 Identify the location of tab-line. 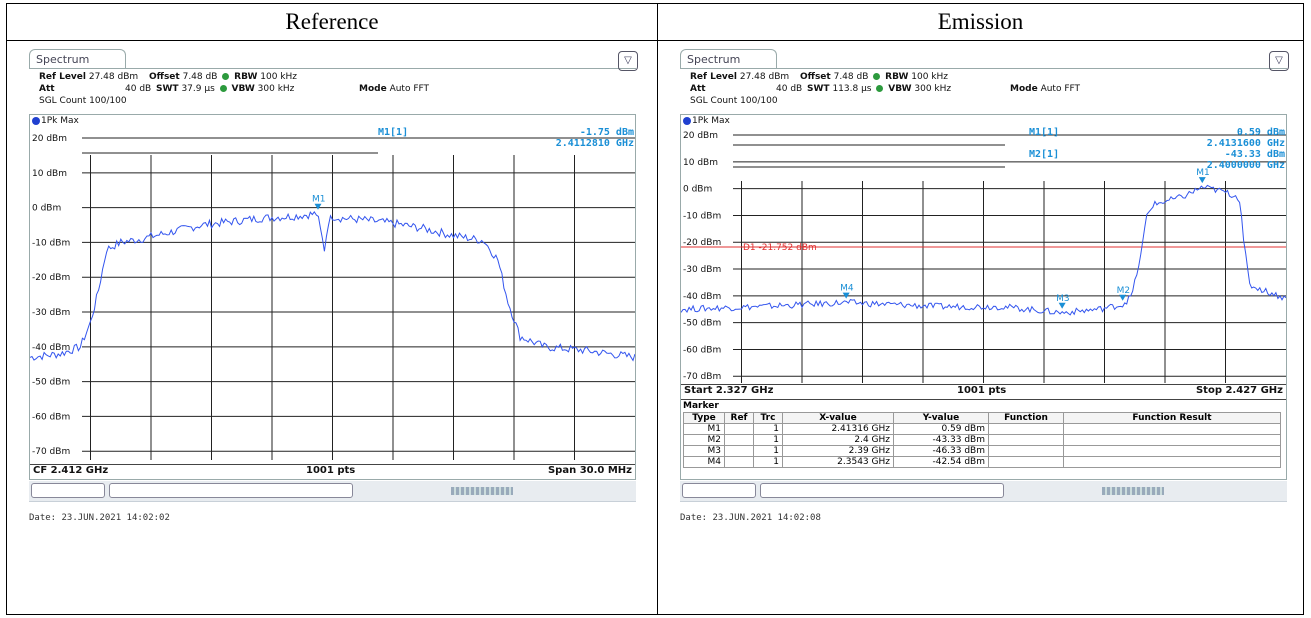
(983, 68).